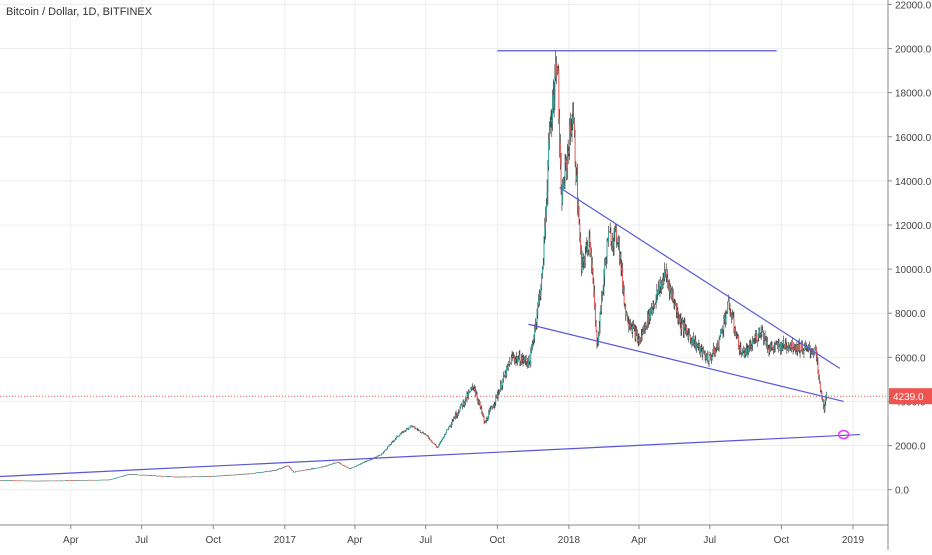  I want to click on y-tick-label: 16000.0, so click(913, 138).